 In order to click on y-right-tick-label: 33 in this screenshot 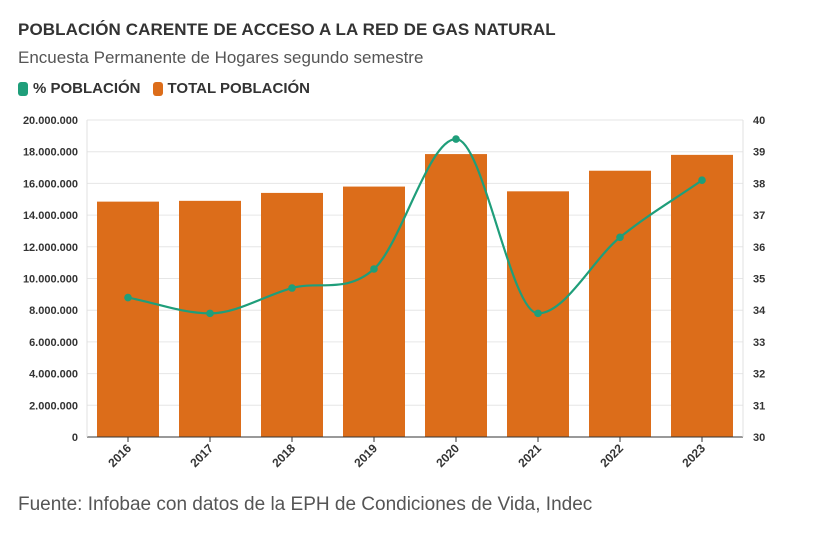, I will do `click(759, 343)`.